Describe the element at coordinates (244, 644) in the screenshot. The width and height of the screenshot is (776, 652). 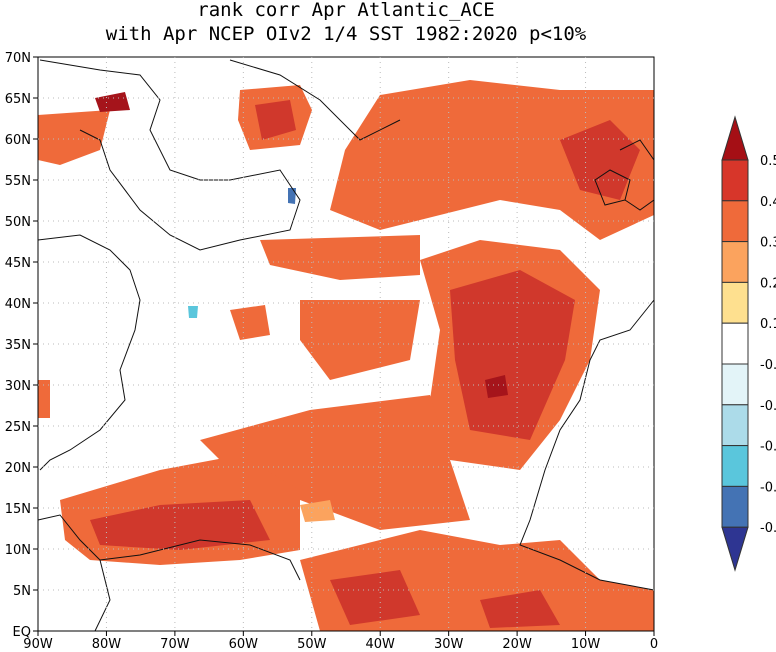
I see `lon-label: 60W` at that location.